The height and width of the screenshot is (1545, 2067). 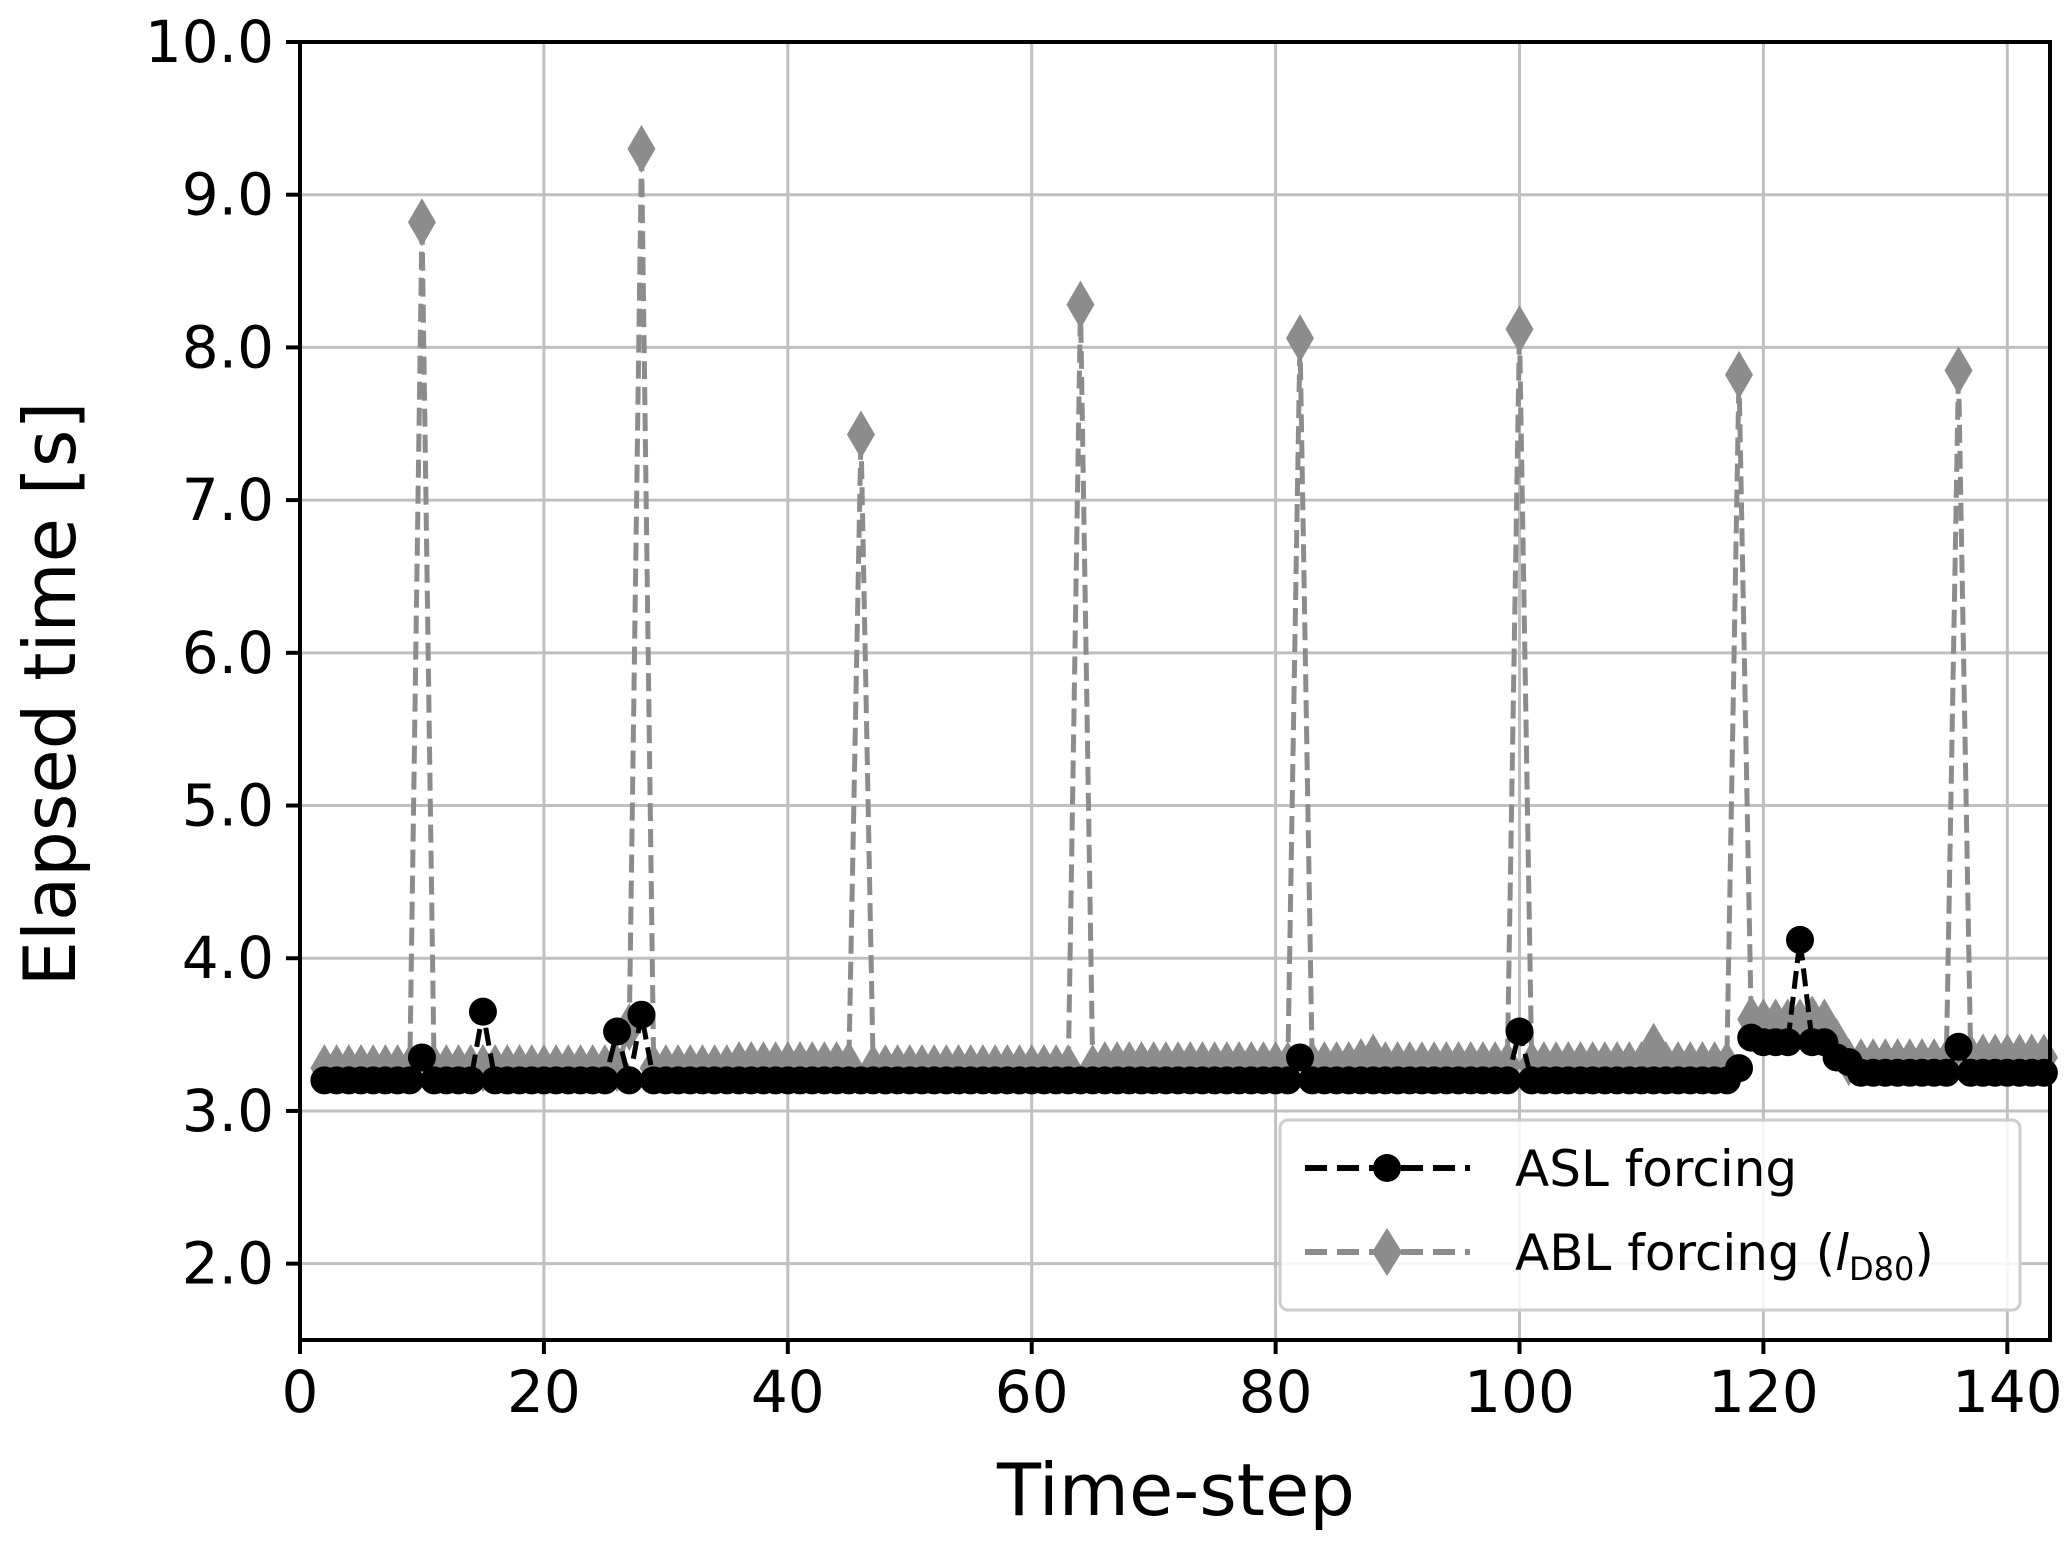 I want to click on y-tick-label: 6.0, so click(x=228, y=653).